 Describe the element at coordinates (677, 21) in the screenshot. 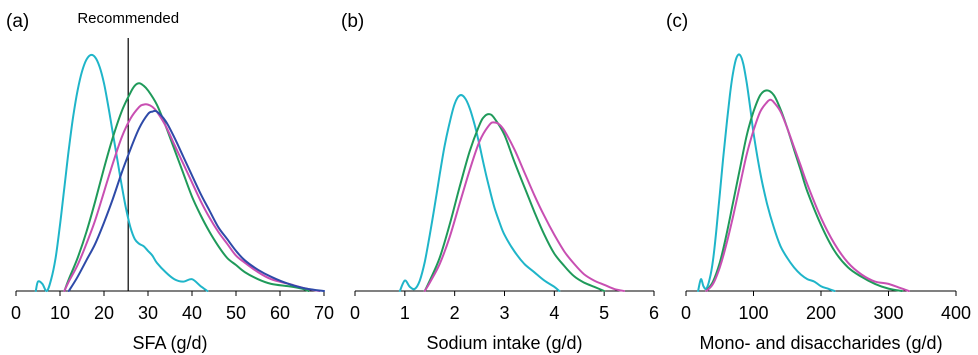

I see `panel-label: (c)` at that location.